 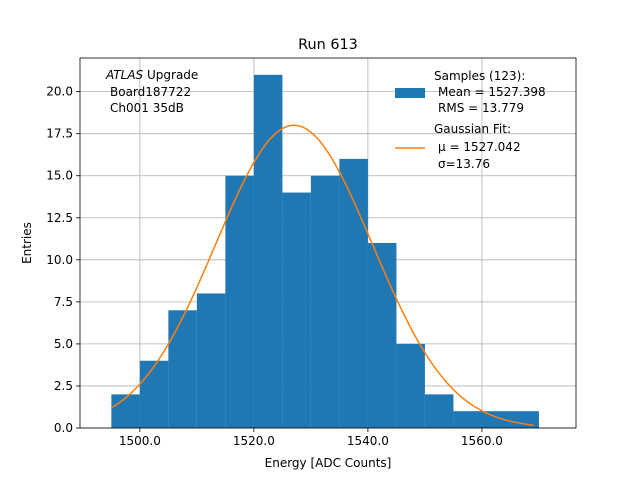 I want to click on y-axis-ticks: 0.0 2.5 5.0 7.5 10.0 12.5 15.0 17.5 20.0, so click(x=63, y=260).